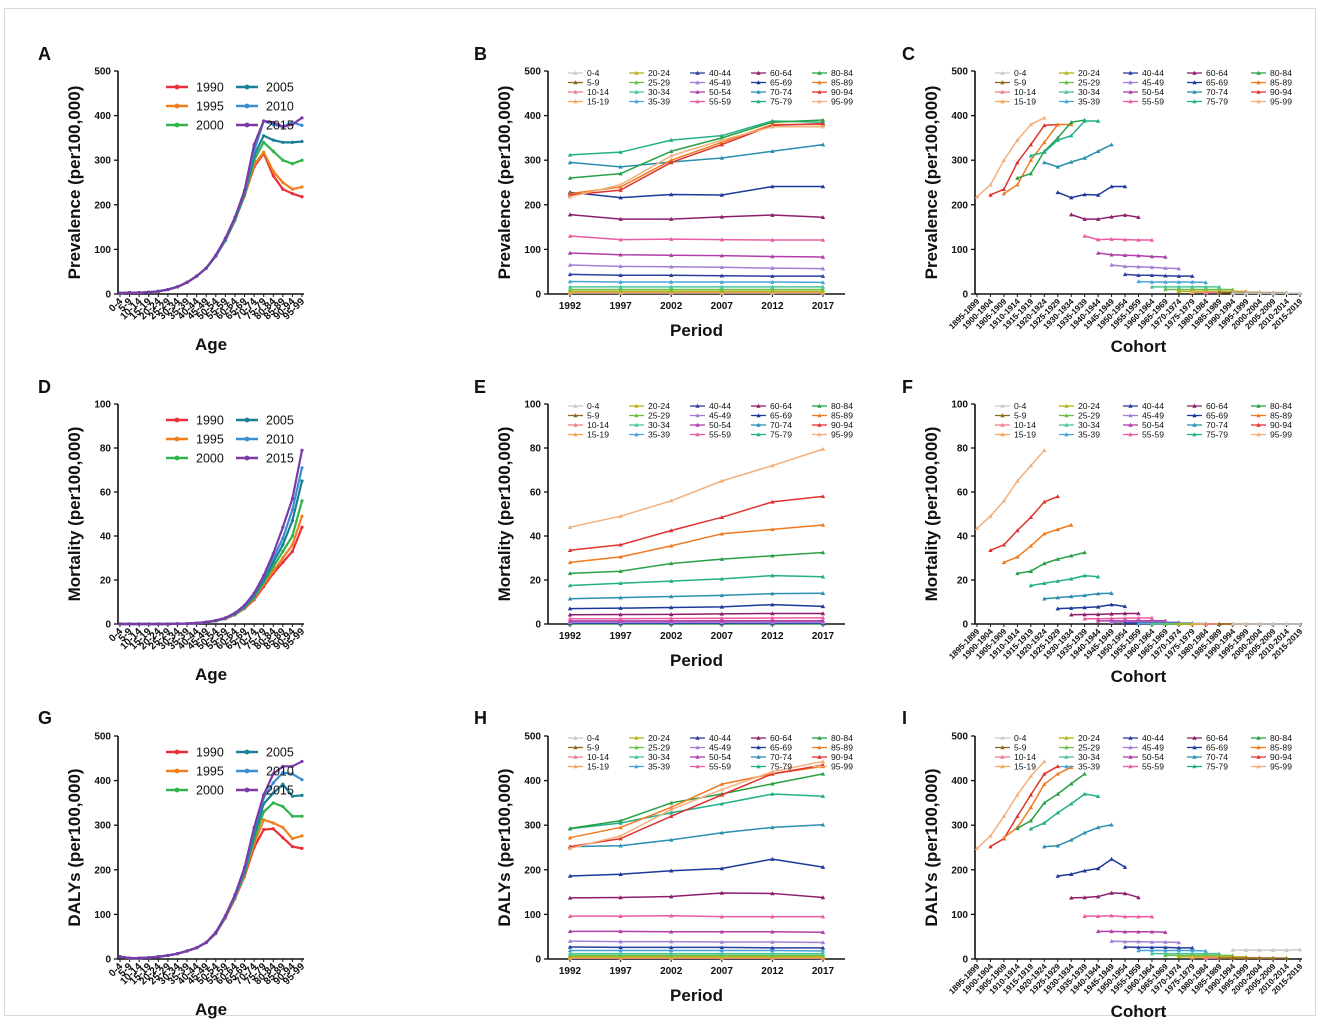  I want to click on legend-label: 0-4, so click(593, 73).